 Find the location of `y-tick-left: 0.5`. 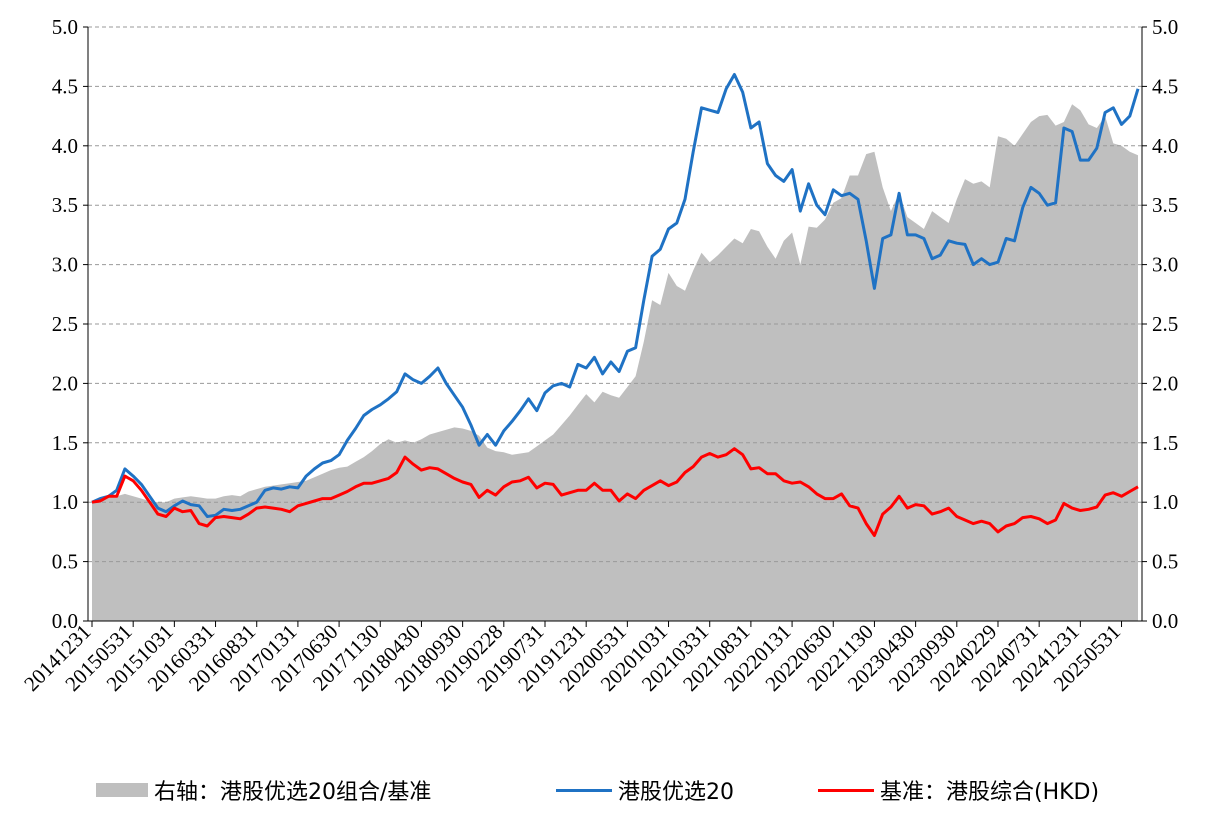

y-tick-left: 0.5 is located at coordinates (65, 562).